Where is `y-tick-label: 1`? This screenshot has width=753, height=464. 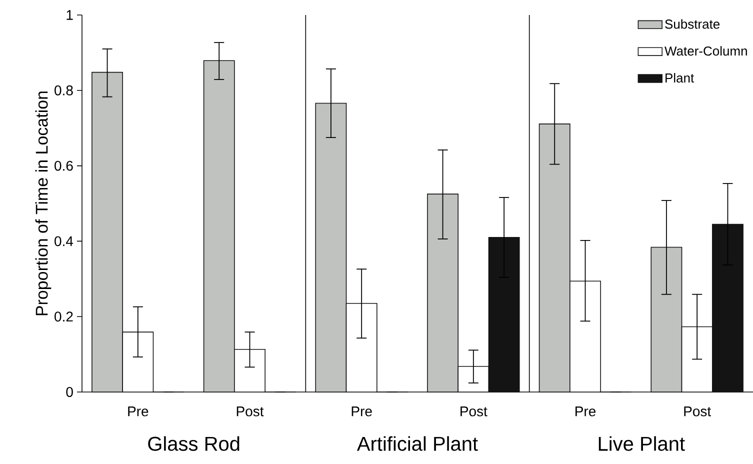
y-tick-label: 1 is located at coordinates (69, 15).